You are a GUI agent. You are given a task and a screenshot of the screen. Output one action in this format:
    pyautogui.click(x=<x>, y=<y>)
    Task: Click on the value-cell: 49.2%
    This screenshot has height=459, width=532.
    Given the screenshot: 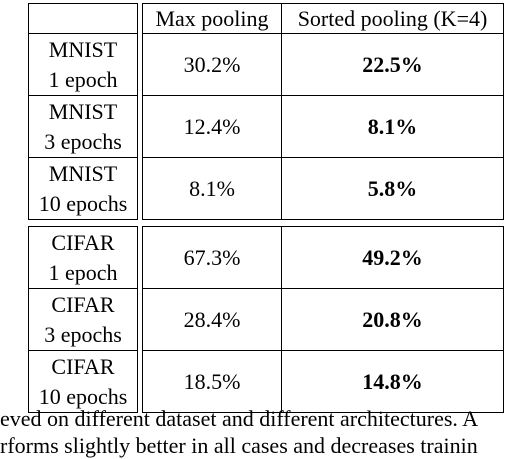 What is the action you would take?
    pyautogui.click(x=392, y=257)
    